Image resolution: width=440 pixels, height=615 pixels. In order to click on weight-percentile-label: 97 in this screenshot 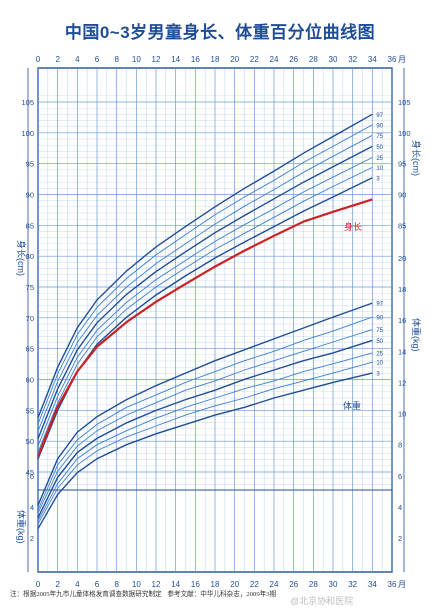, I will do `click(379, 305)`.